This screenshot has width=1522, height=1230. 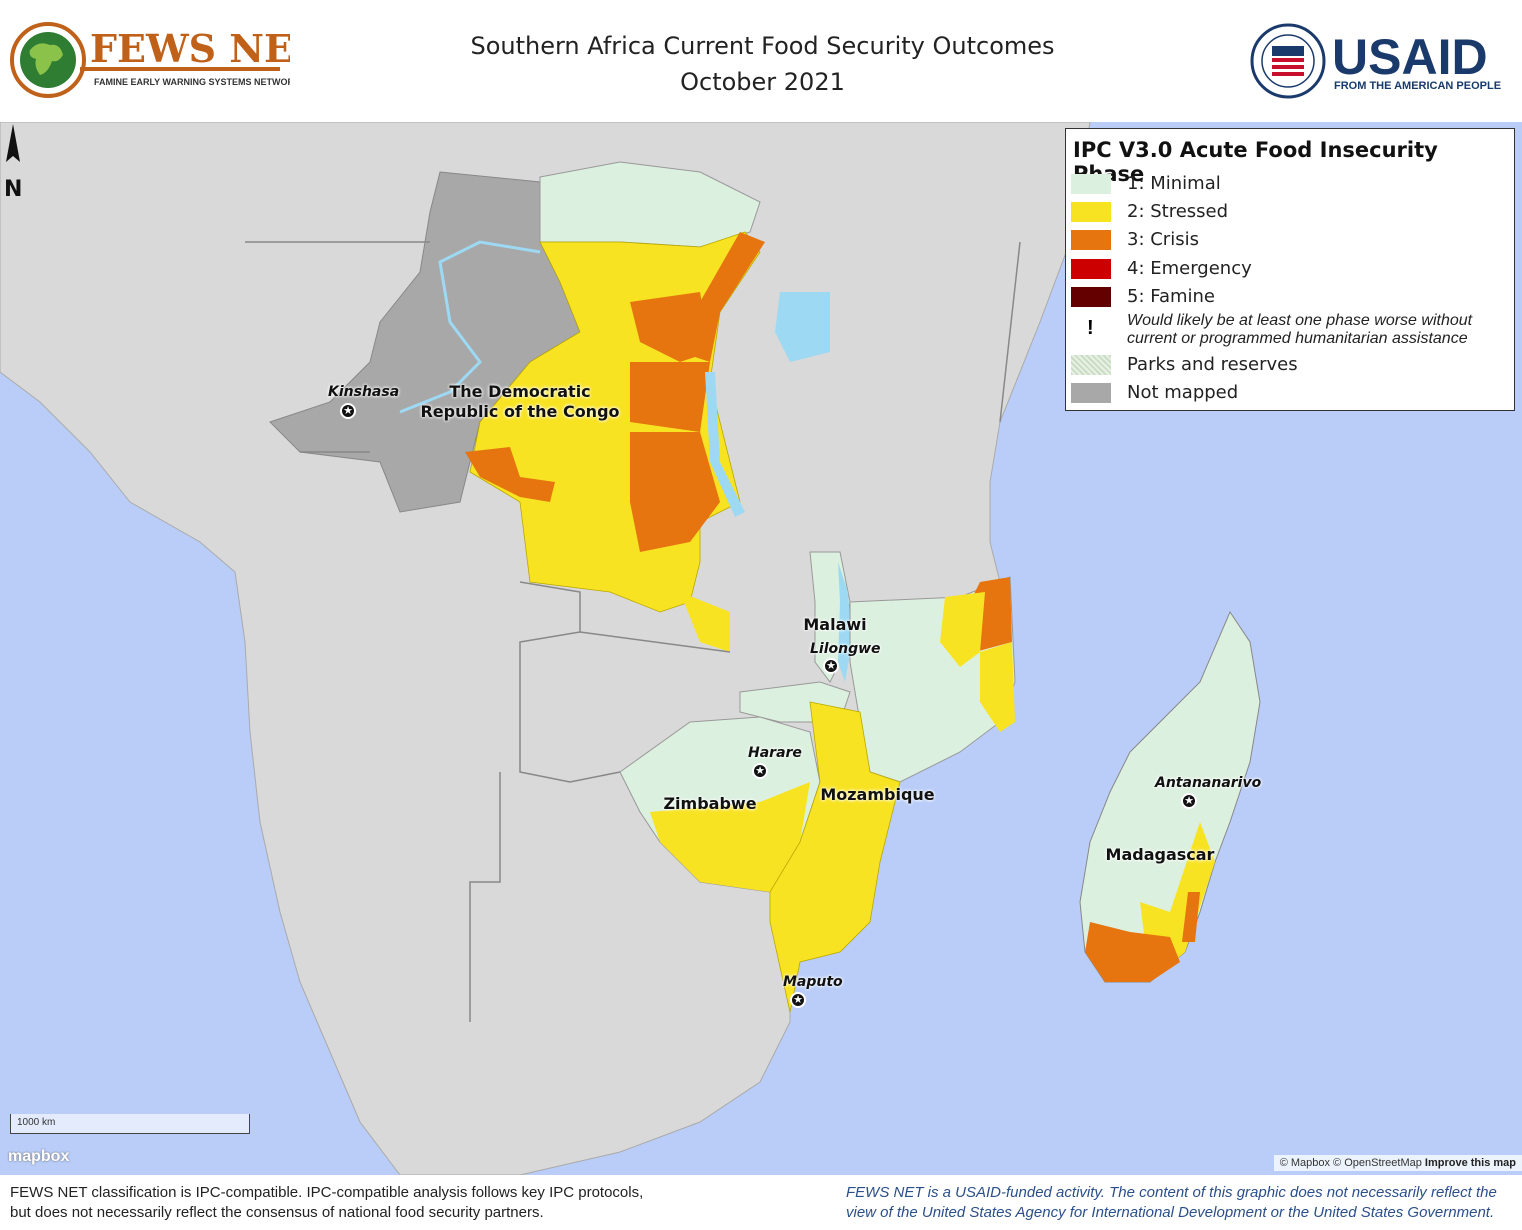 I want to click on legend-label-parks: Parks and reserves, so click(x=1212, y=364).